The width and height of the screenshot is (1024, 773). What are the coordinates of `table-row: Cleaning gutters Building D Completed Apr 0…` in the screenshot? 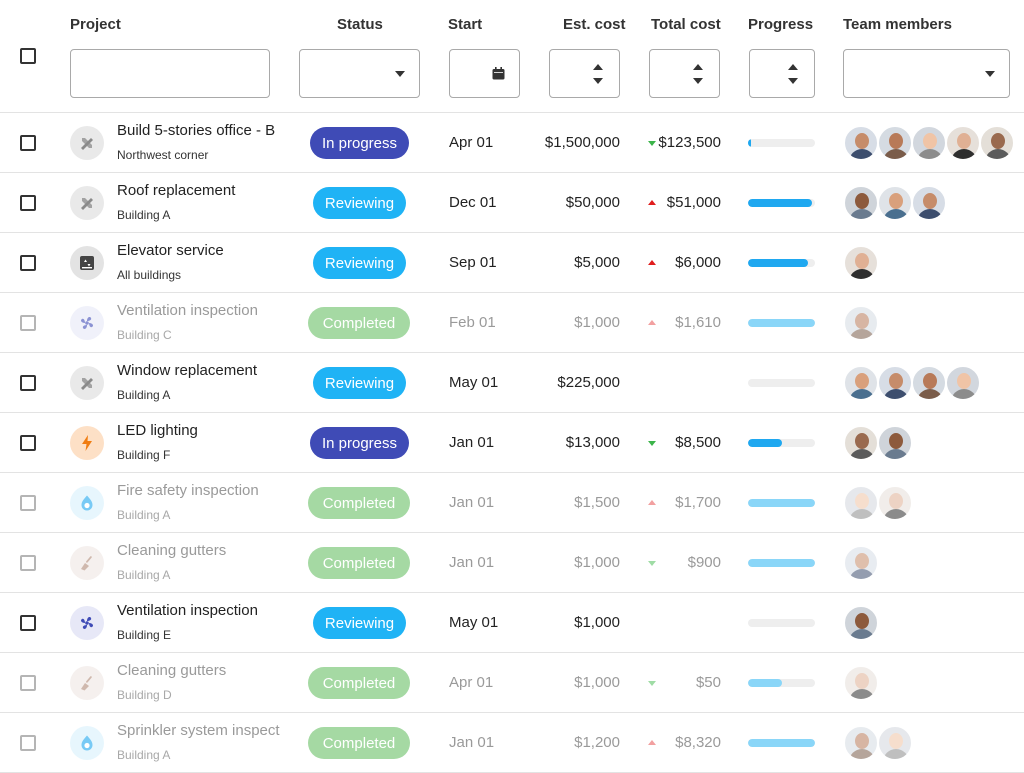 It's located at (512, 683).